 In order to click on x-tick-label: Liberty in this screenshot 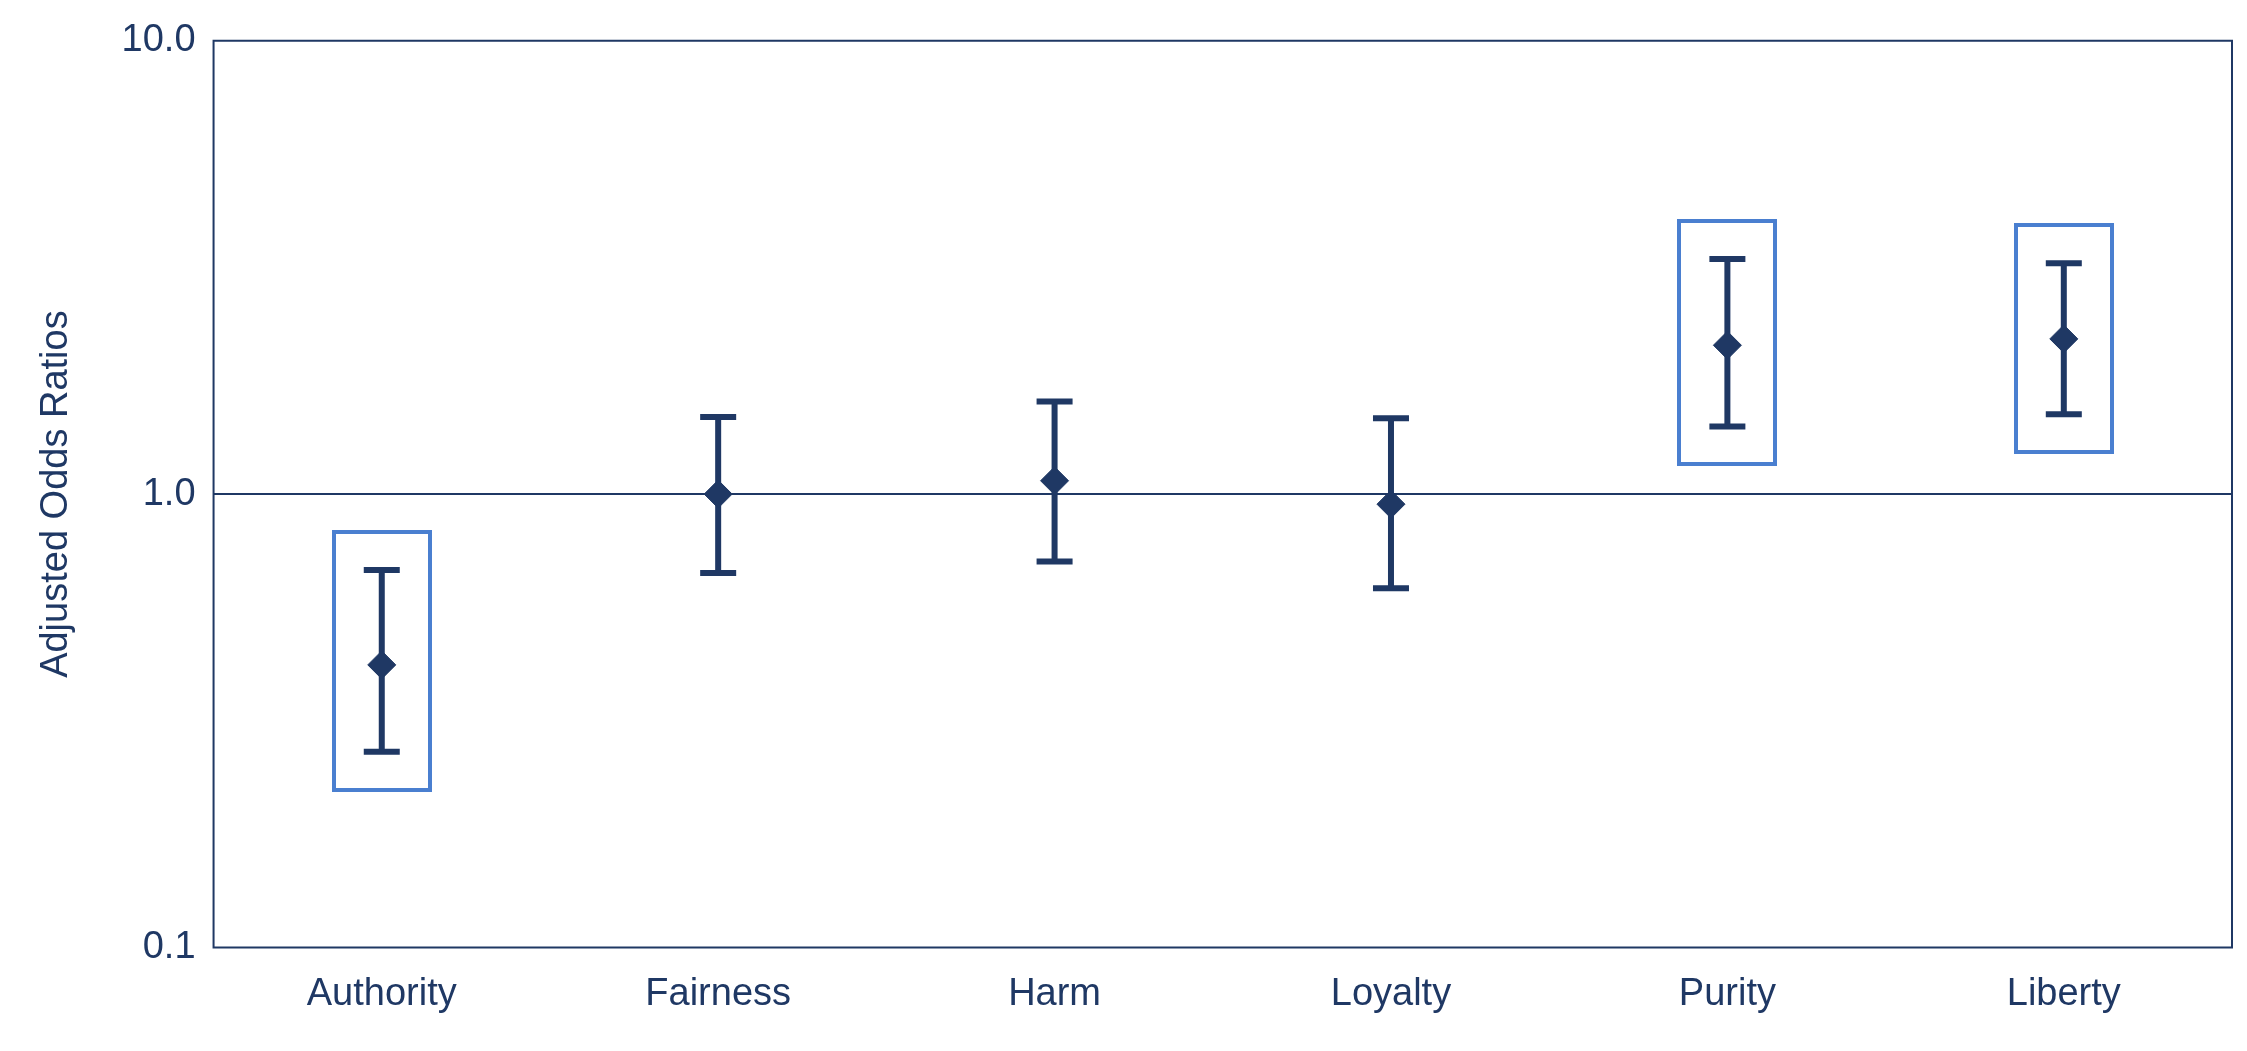, I will do `click(2063, 991)`.